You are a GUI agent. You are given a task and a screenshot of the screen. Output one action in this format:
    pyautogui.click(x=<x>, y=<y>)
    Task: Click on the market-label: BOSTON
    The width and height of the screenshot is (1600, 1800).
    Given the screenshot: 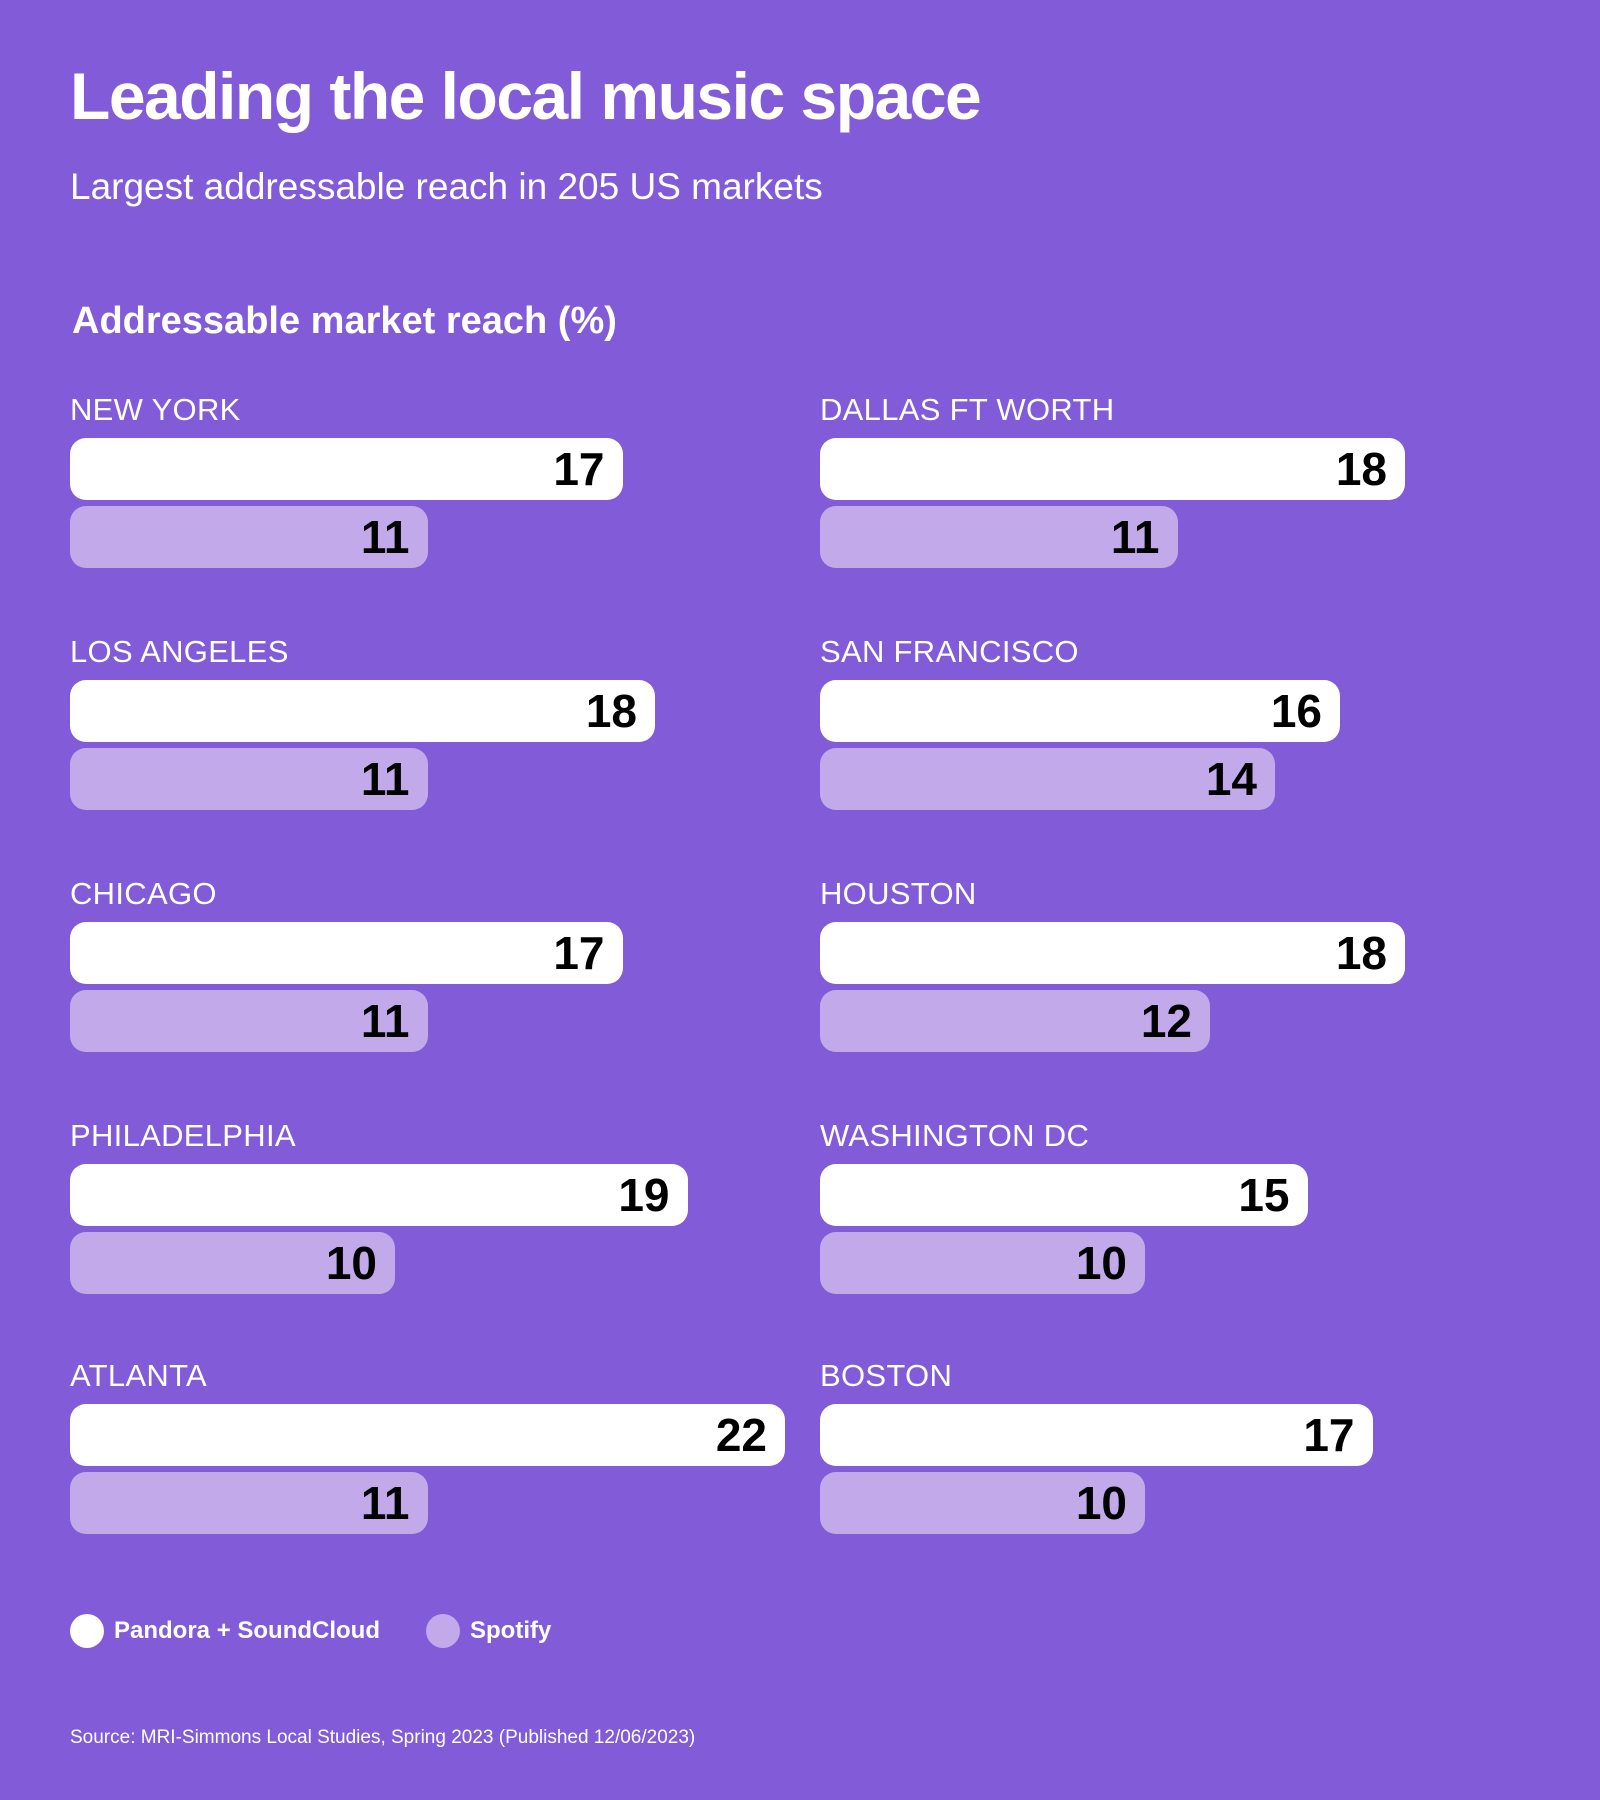 What is the action you would take?
    pyautogui.click(x=886, y=1375)
    